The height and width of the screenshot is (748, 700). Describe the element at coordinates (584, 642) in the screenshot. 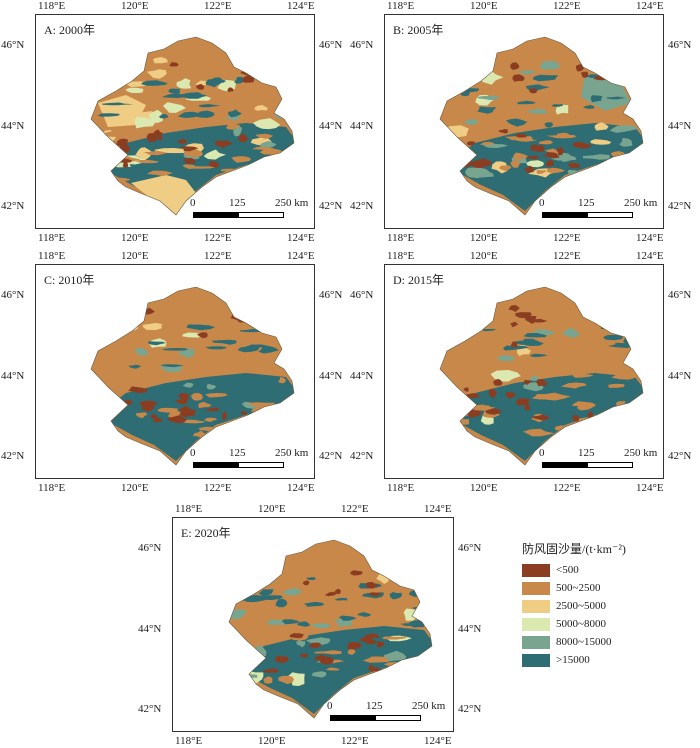

I see `legend-label: 8000~15000` at that location.